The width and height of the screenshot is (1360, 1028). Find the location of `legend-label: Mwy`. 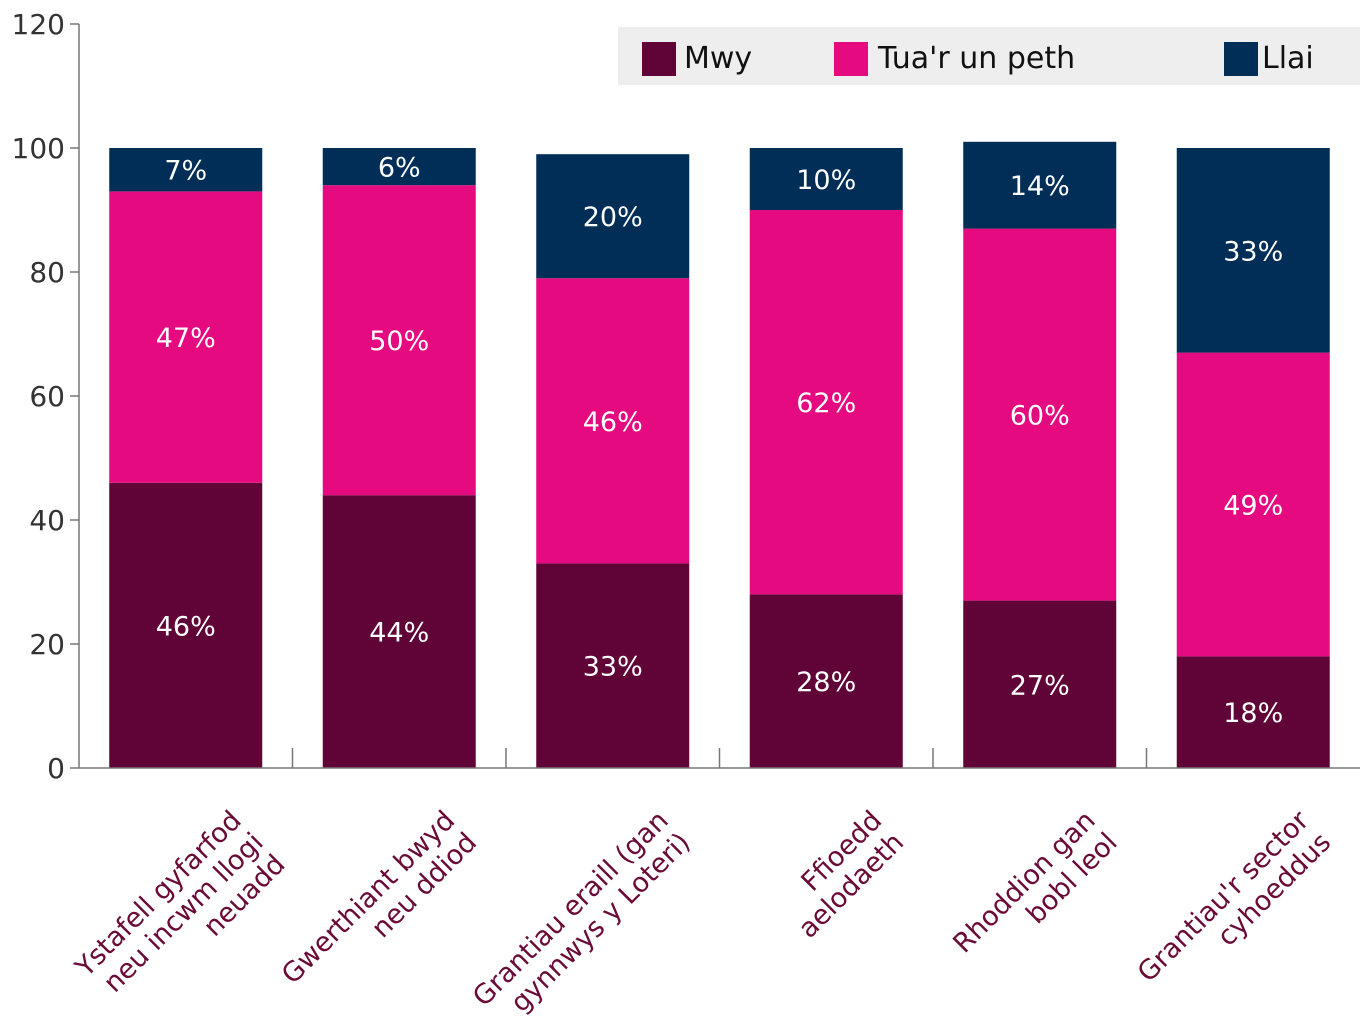

legend-label: Mwy is located at coordinates (718, 58).